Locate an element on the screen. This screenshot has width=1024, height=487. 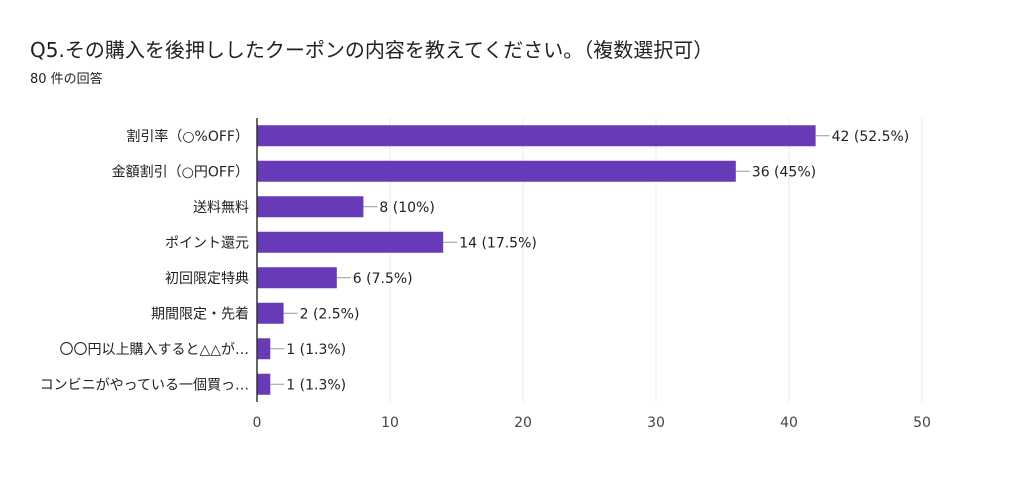
x-tick-label: 50 is located at coordinates (922, 423).